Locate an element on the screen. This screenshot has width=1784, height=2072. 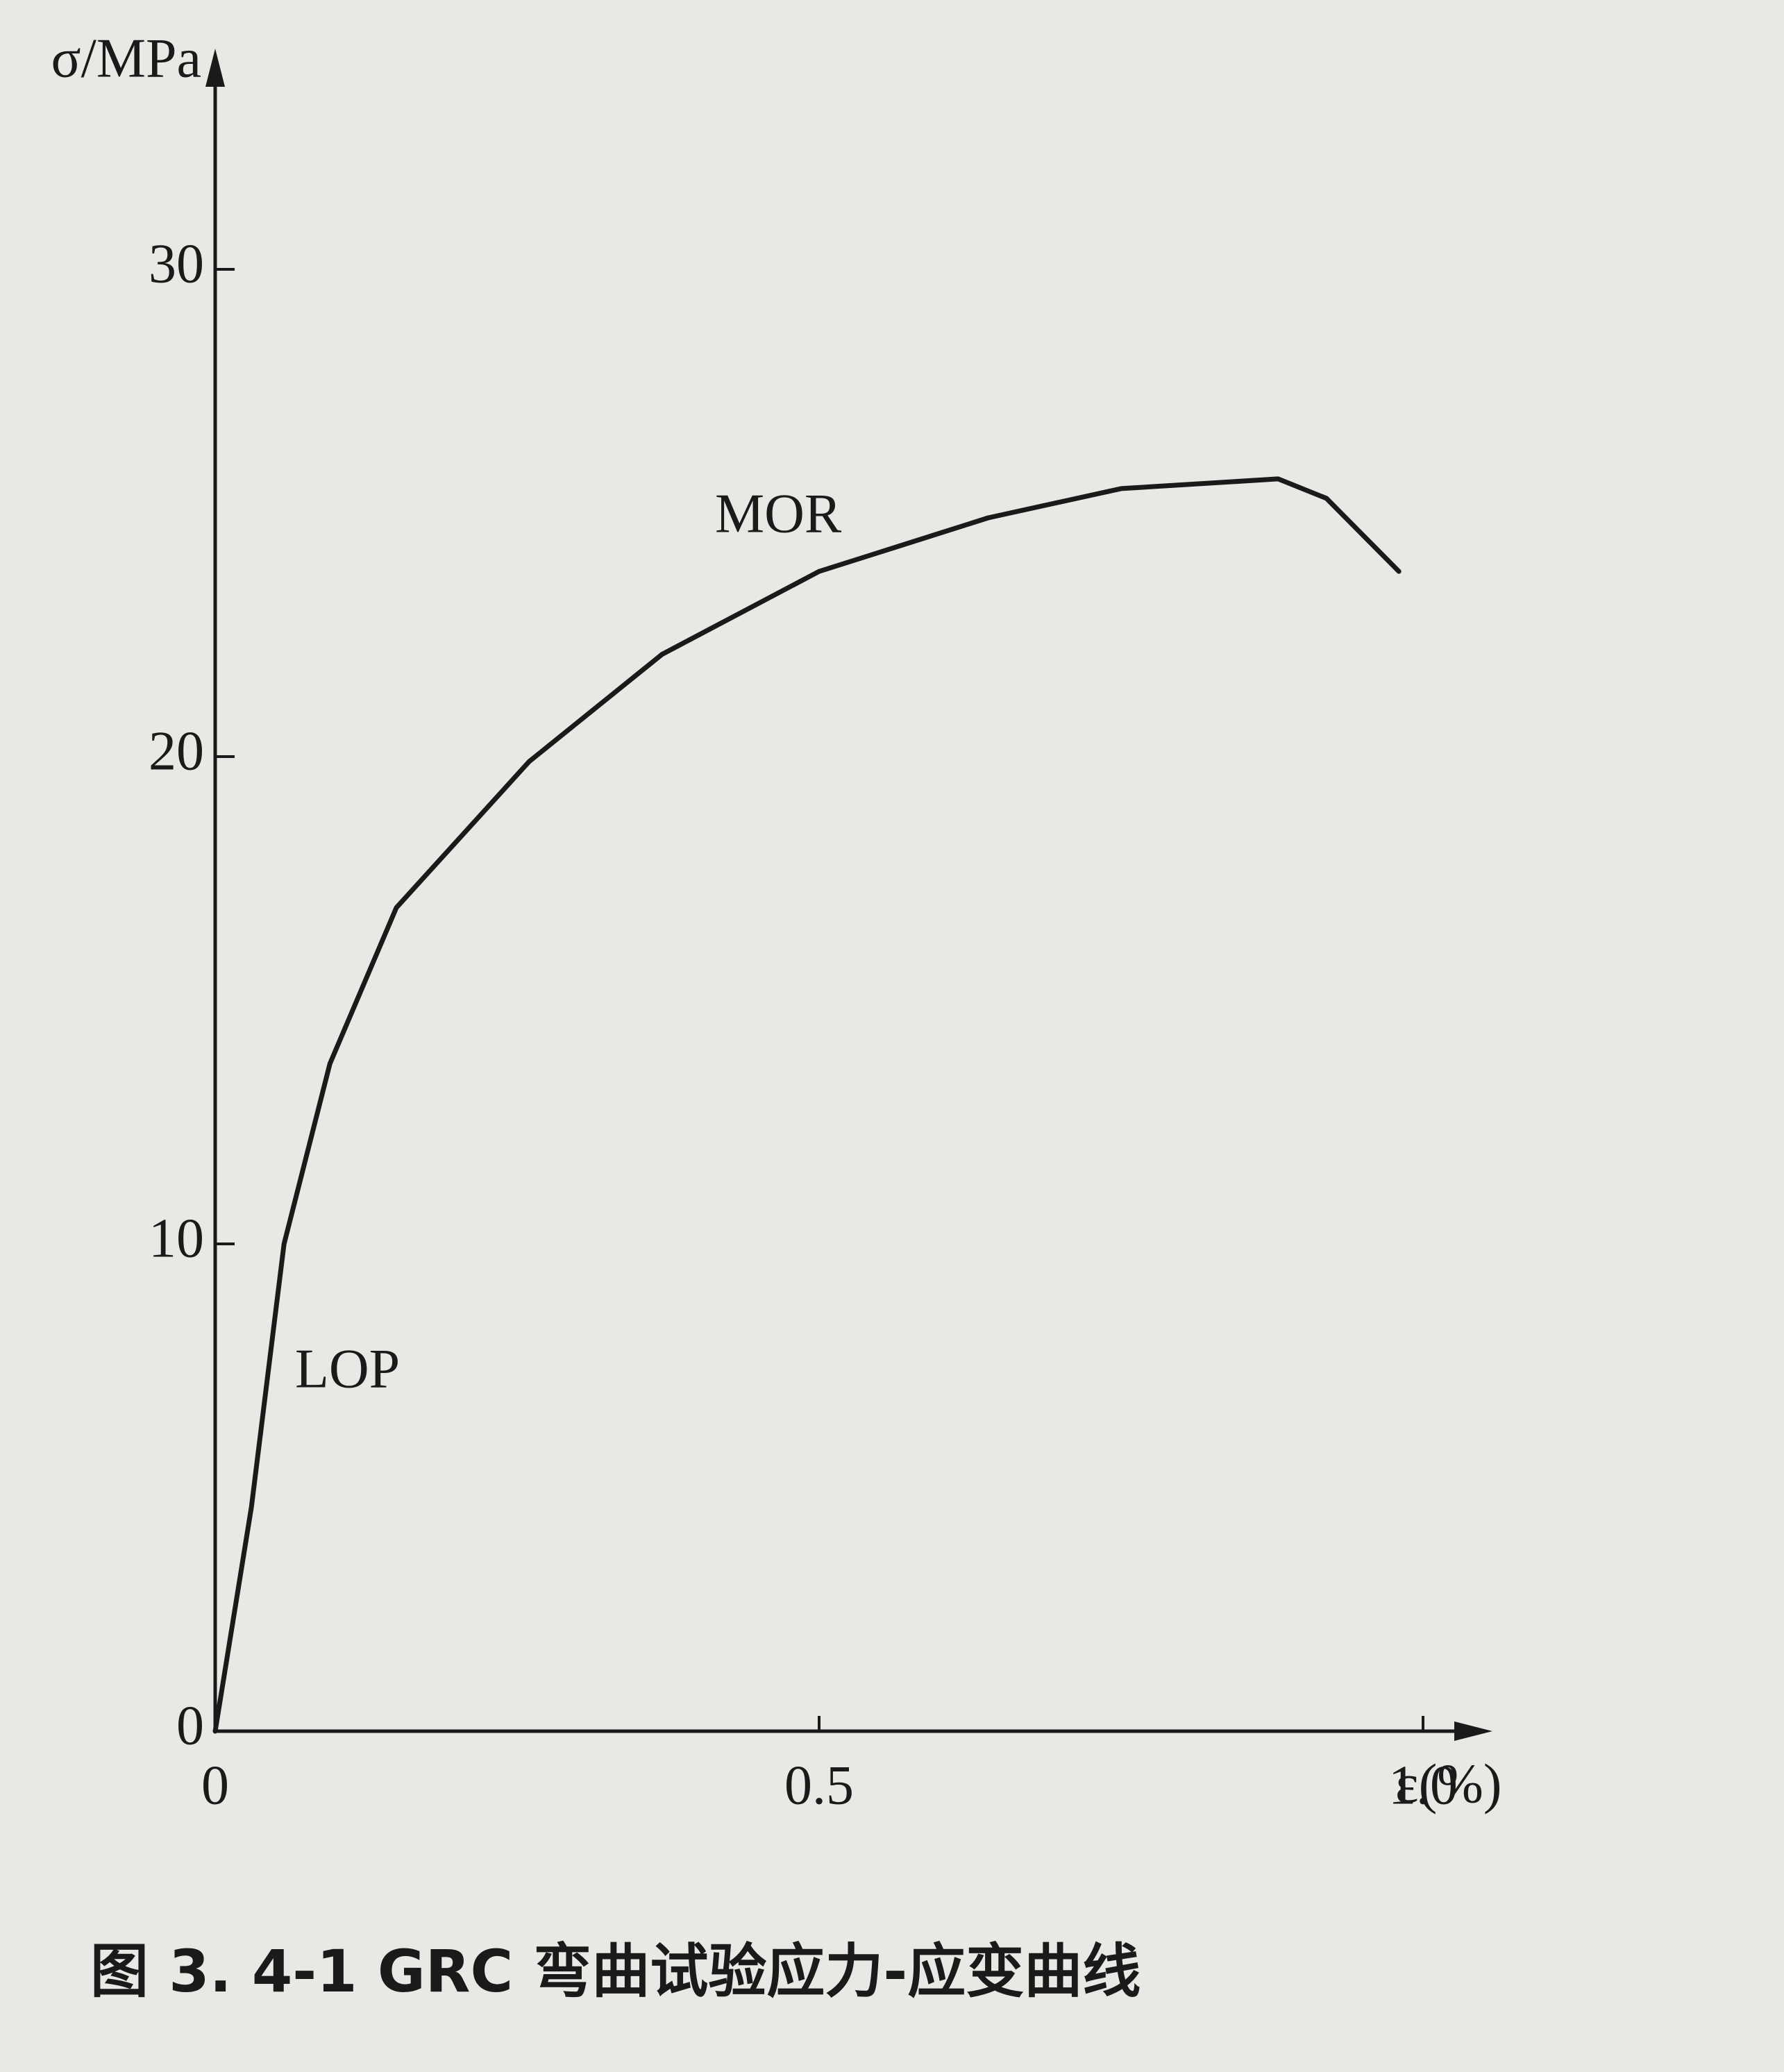
y-axis-arrow is located at coordinates (215, 68).